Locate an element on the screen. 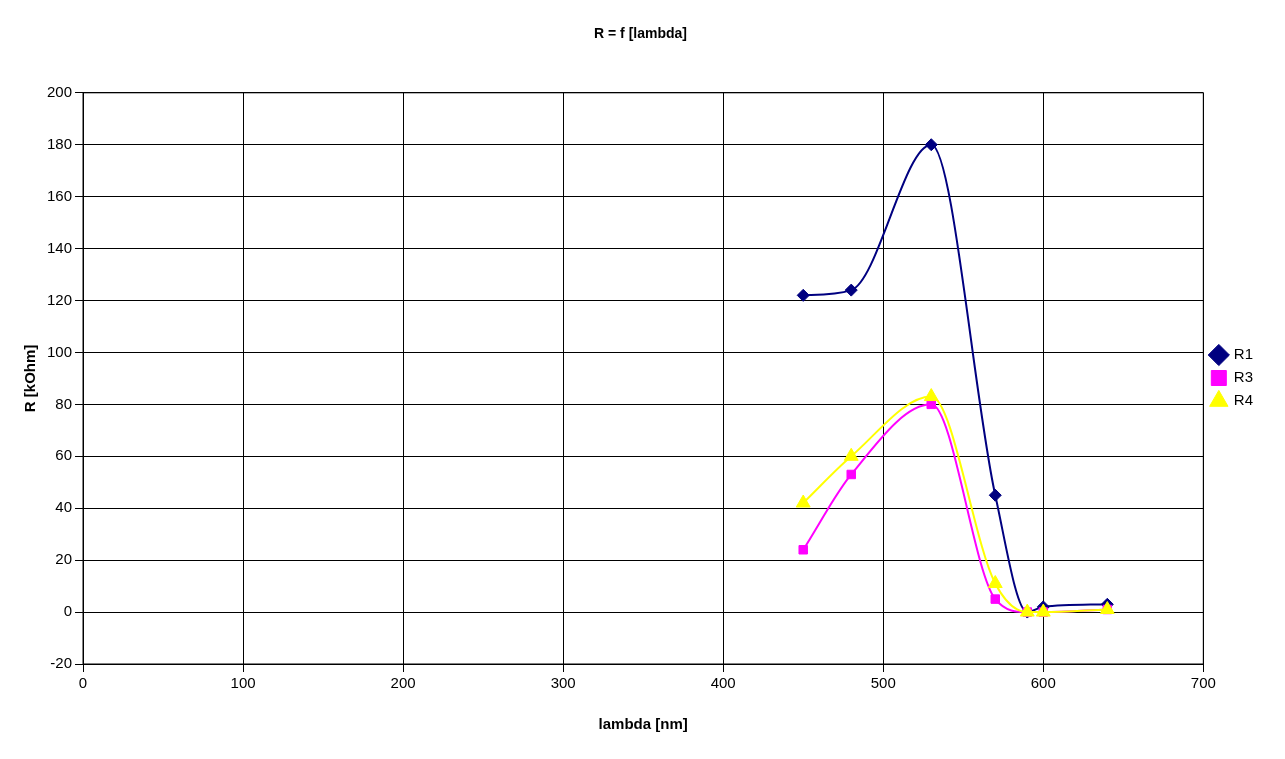 This screenshot has width=1285, height=759. y-tick-label: 200 is located at coordinates (60, 91).